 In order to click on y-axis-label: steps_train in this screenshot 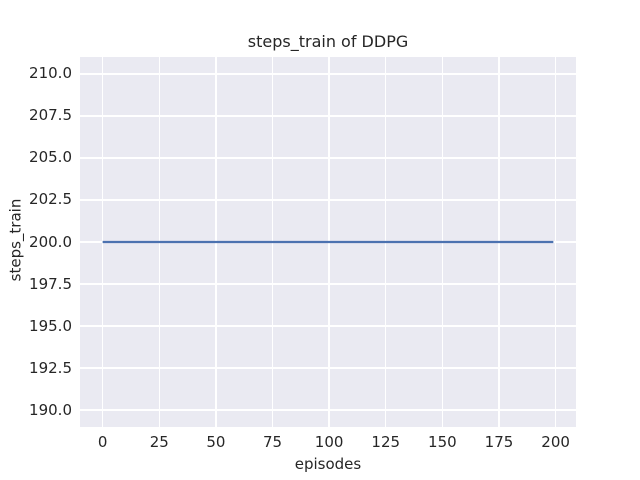, I will do `click(15, 240)`.